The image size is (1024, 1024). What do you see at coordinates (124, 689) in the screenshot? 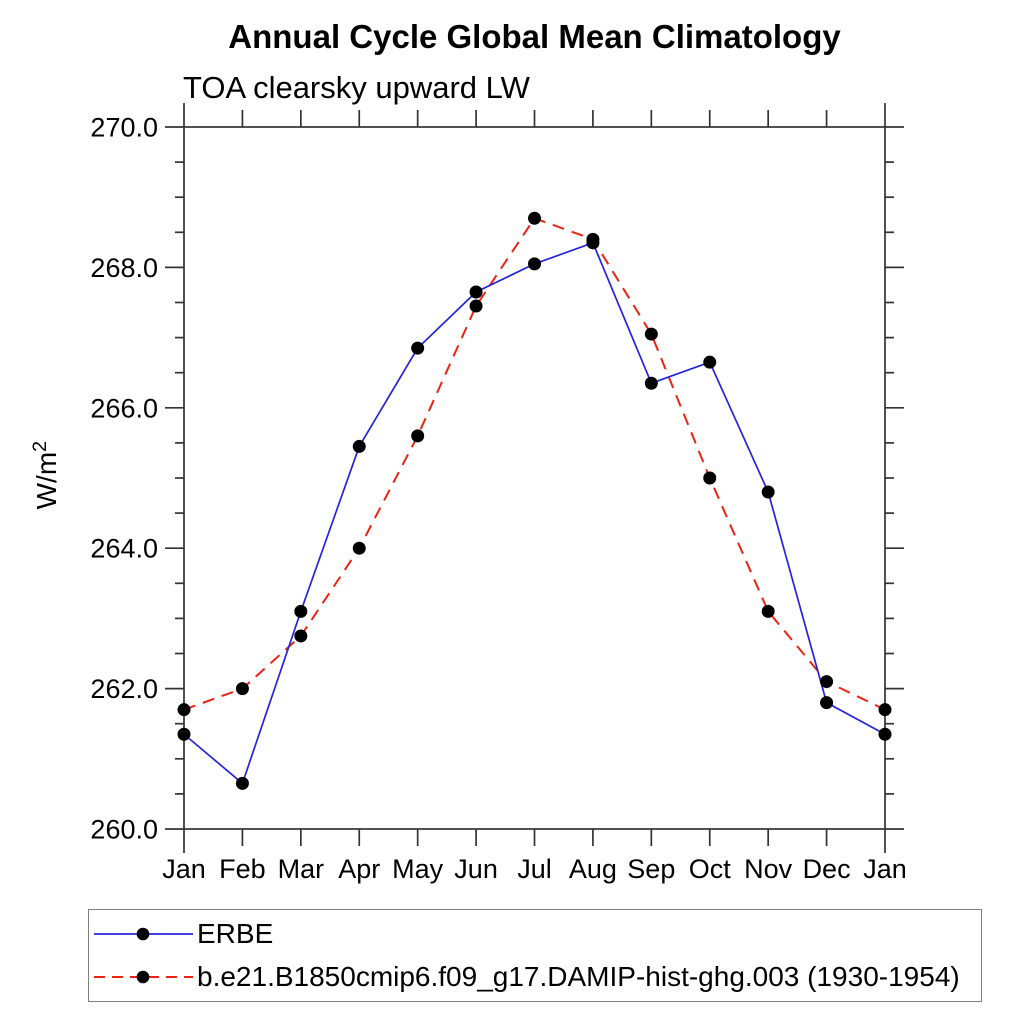
I see `y-tick-label: 262.0` at bounding box center [124, 689].